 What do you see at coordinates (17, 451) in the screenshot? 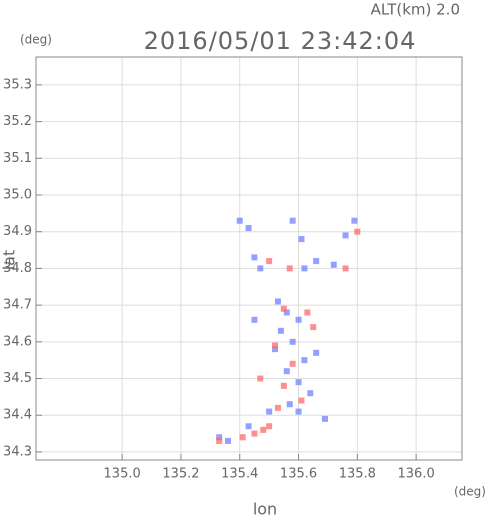
I see `y-tick-label: 34.3` at bounding box center [17, 451].